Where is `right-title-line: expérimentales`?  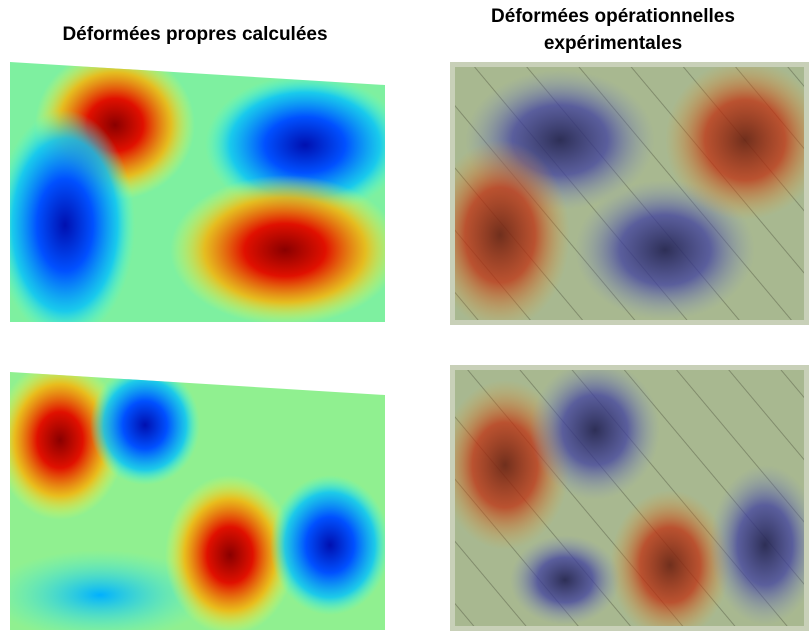
right-title-line: expérimentales is located at coordinates (613, 43).